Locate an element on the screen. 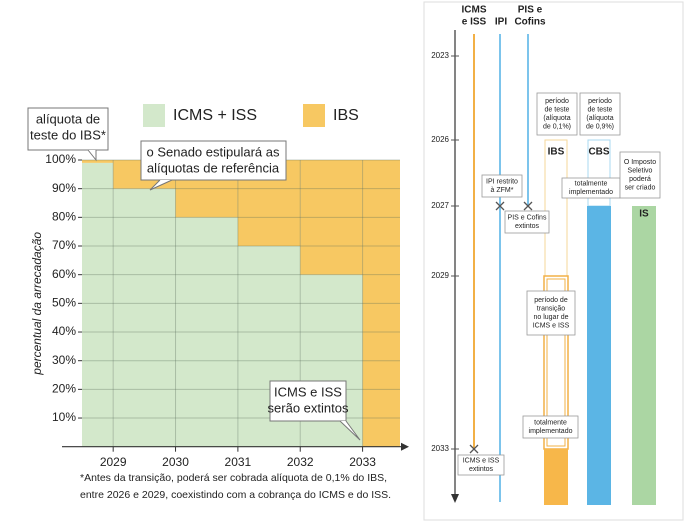 Image resolution: width=685 pixels, height=523 pixels. column-header: IPI is located at coordinates (501, 22).